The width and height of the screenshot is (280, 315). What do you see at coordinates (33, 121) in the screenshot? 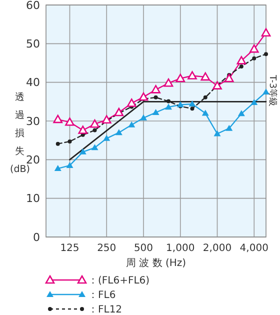
I see `y-tick-label: 30` at bounding box center [33, 121].